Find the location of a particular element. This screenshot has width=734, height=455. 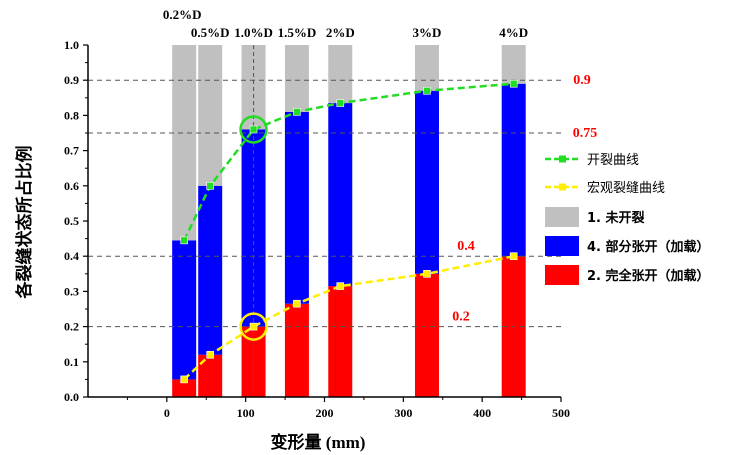

y-tick-label-6: 0.6 is located at coordinates (71, 186).